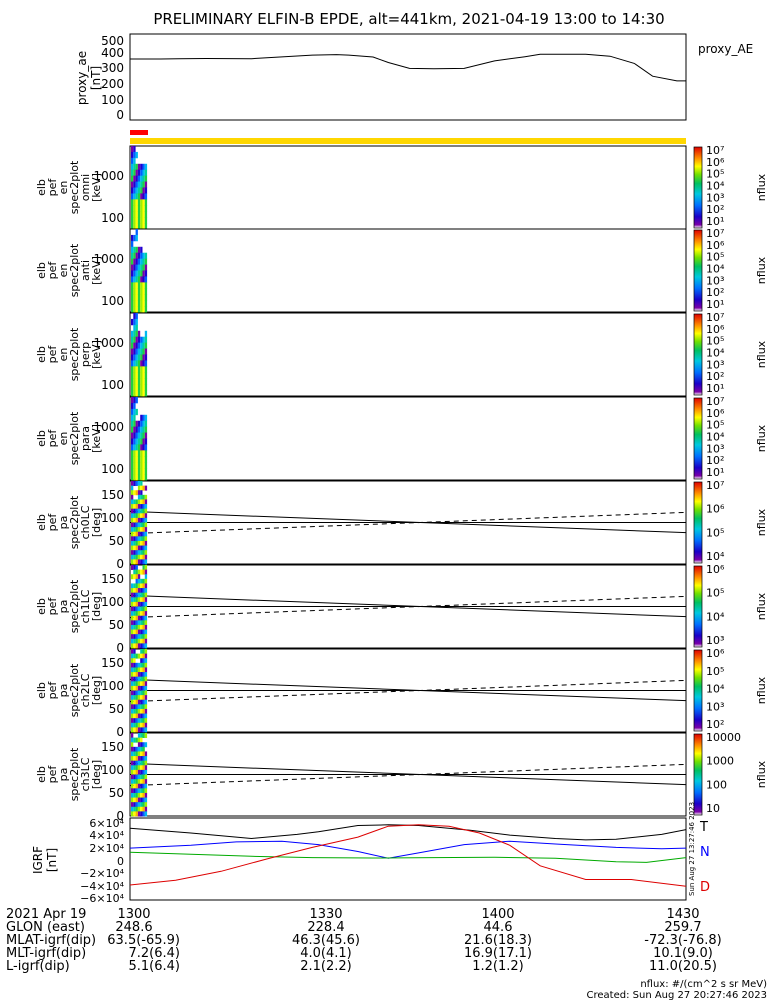 The image size is (775, 1001). What do you see at coordinates (326, 940) in the screenshot?
I see `col-1330: 46.3(45.6)` at bounding box center [326, 940].